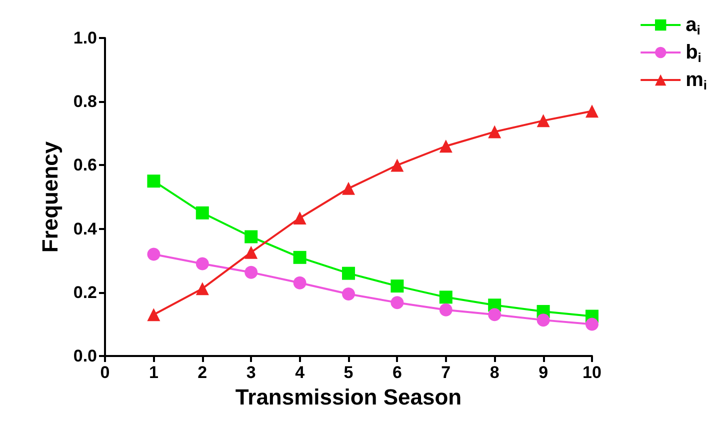 This screenshot has width=725, height=446. What do you see at coordinates (300, 372) in the screenshot?
I see `x-tick-label: 4` at bounding box center [300, 372].